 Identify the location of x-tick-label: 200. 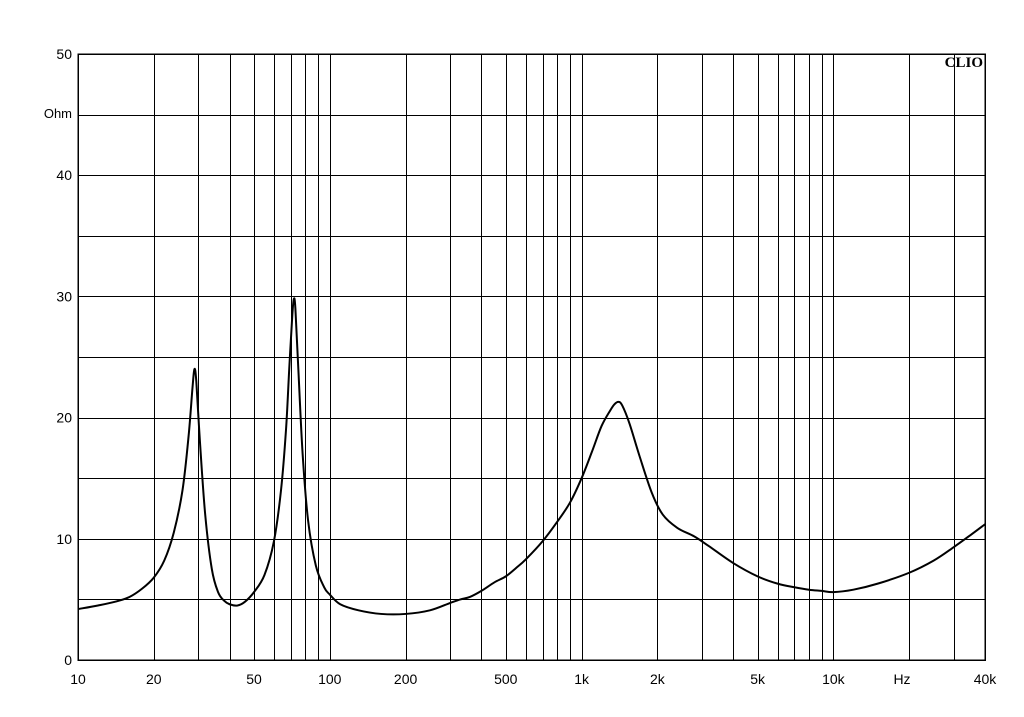
(406, 679).